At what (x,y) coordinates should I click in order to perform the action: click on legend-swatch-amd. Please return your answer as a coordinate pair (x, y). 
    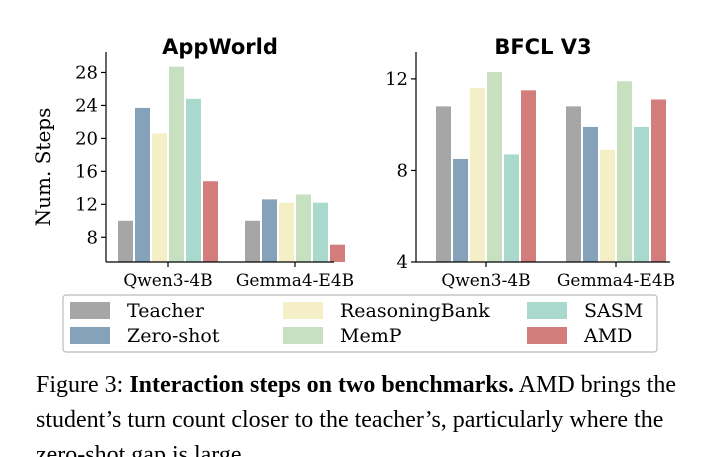
    Looking at the image, I should click on (547, 335).